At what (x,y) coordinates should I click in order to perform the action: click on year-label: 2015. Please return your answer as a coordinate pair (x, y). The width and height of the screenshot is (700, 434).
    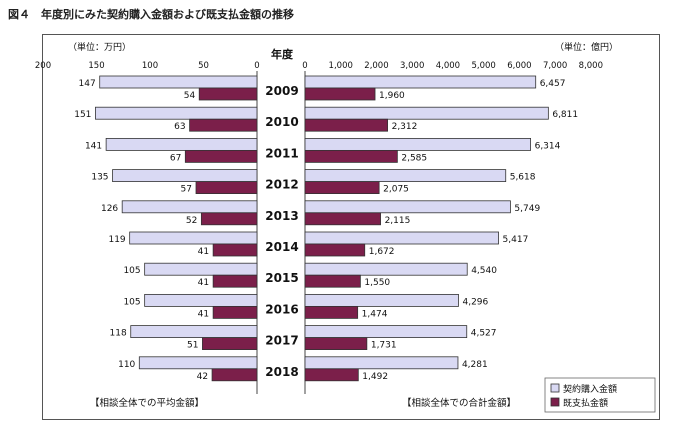
    Looking at the image, I should click on (281, 278).